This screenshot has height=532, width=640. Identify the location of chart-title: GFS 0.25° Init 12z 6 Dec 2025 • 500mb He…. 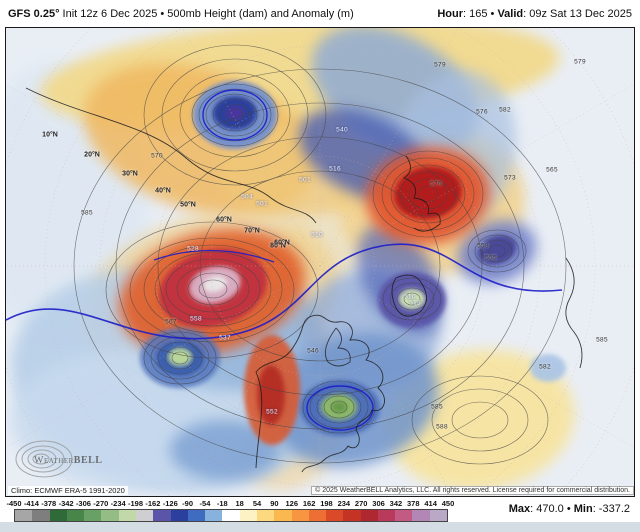
(181, 14).